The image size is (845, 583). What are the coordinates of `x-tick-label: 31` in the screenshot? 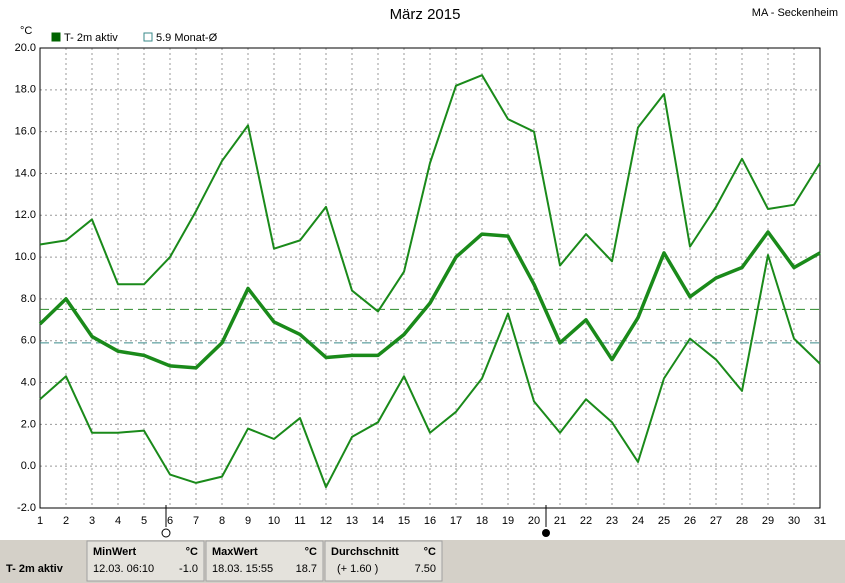 It's located at (820, 521).